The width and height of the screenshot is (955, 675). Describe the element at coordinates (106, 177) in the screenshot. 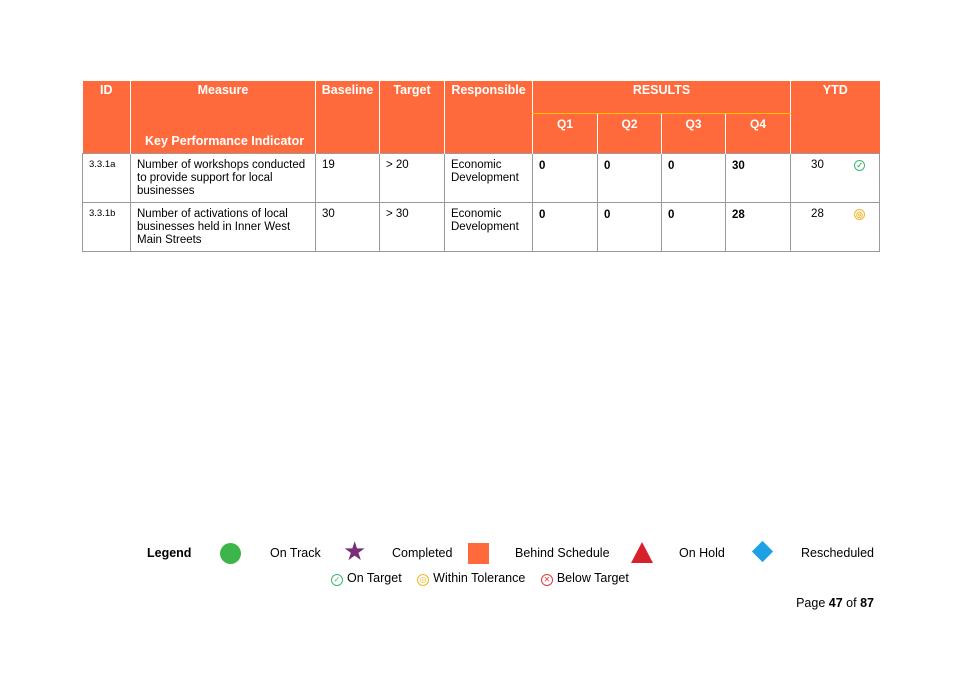

I see `row-id: 3.3.1a` at that location.